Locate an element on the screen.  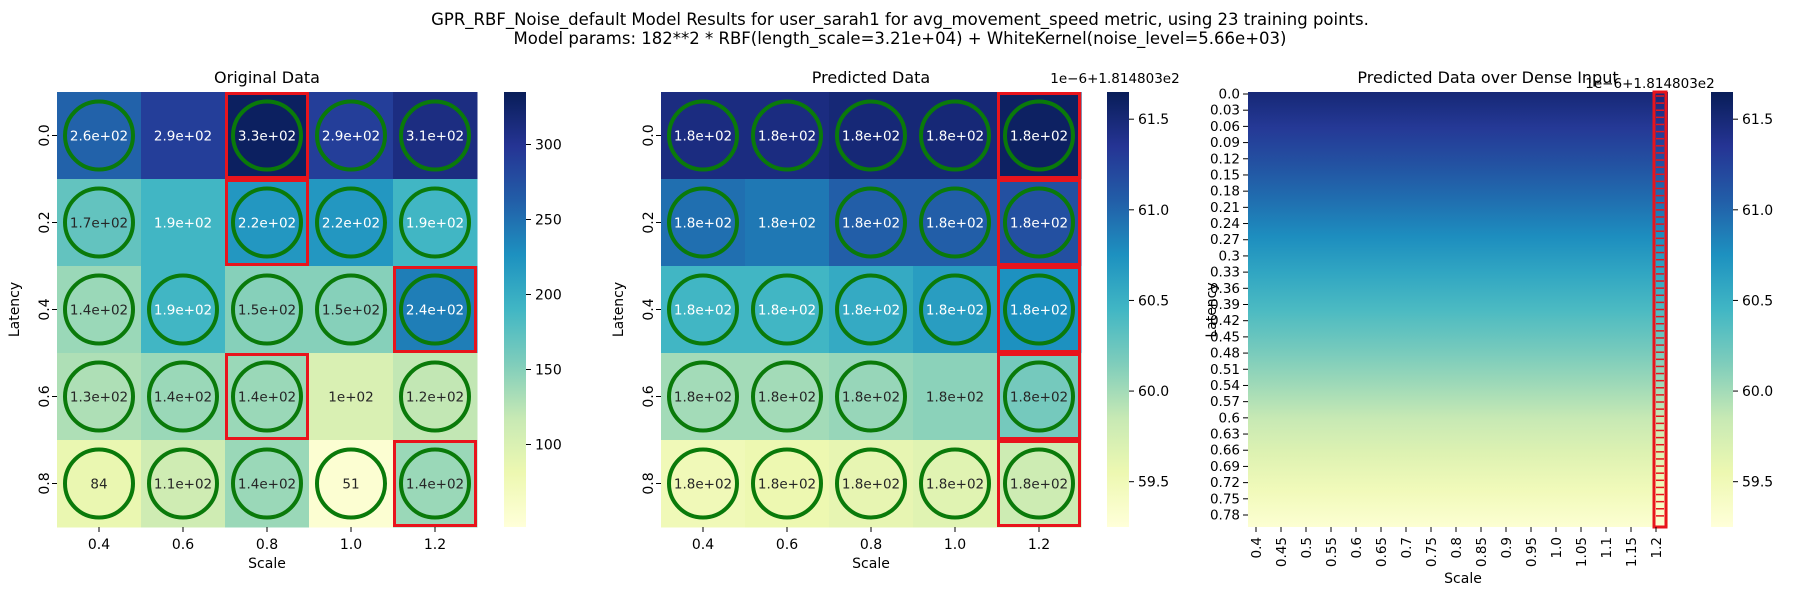
predicted-y-tick-label: 0.4 is located at coordinates (649, 309).